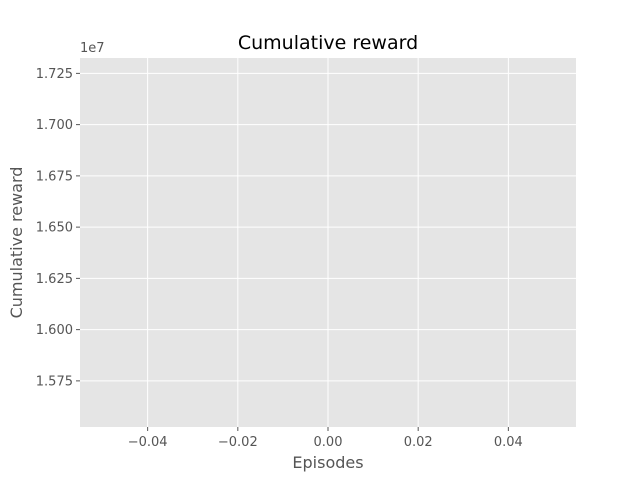 This screenshot has height=480, width=640. I want to click on x-tick-label: −0.04, so click(148, 442).